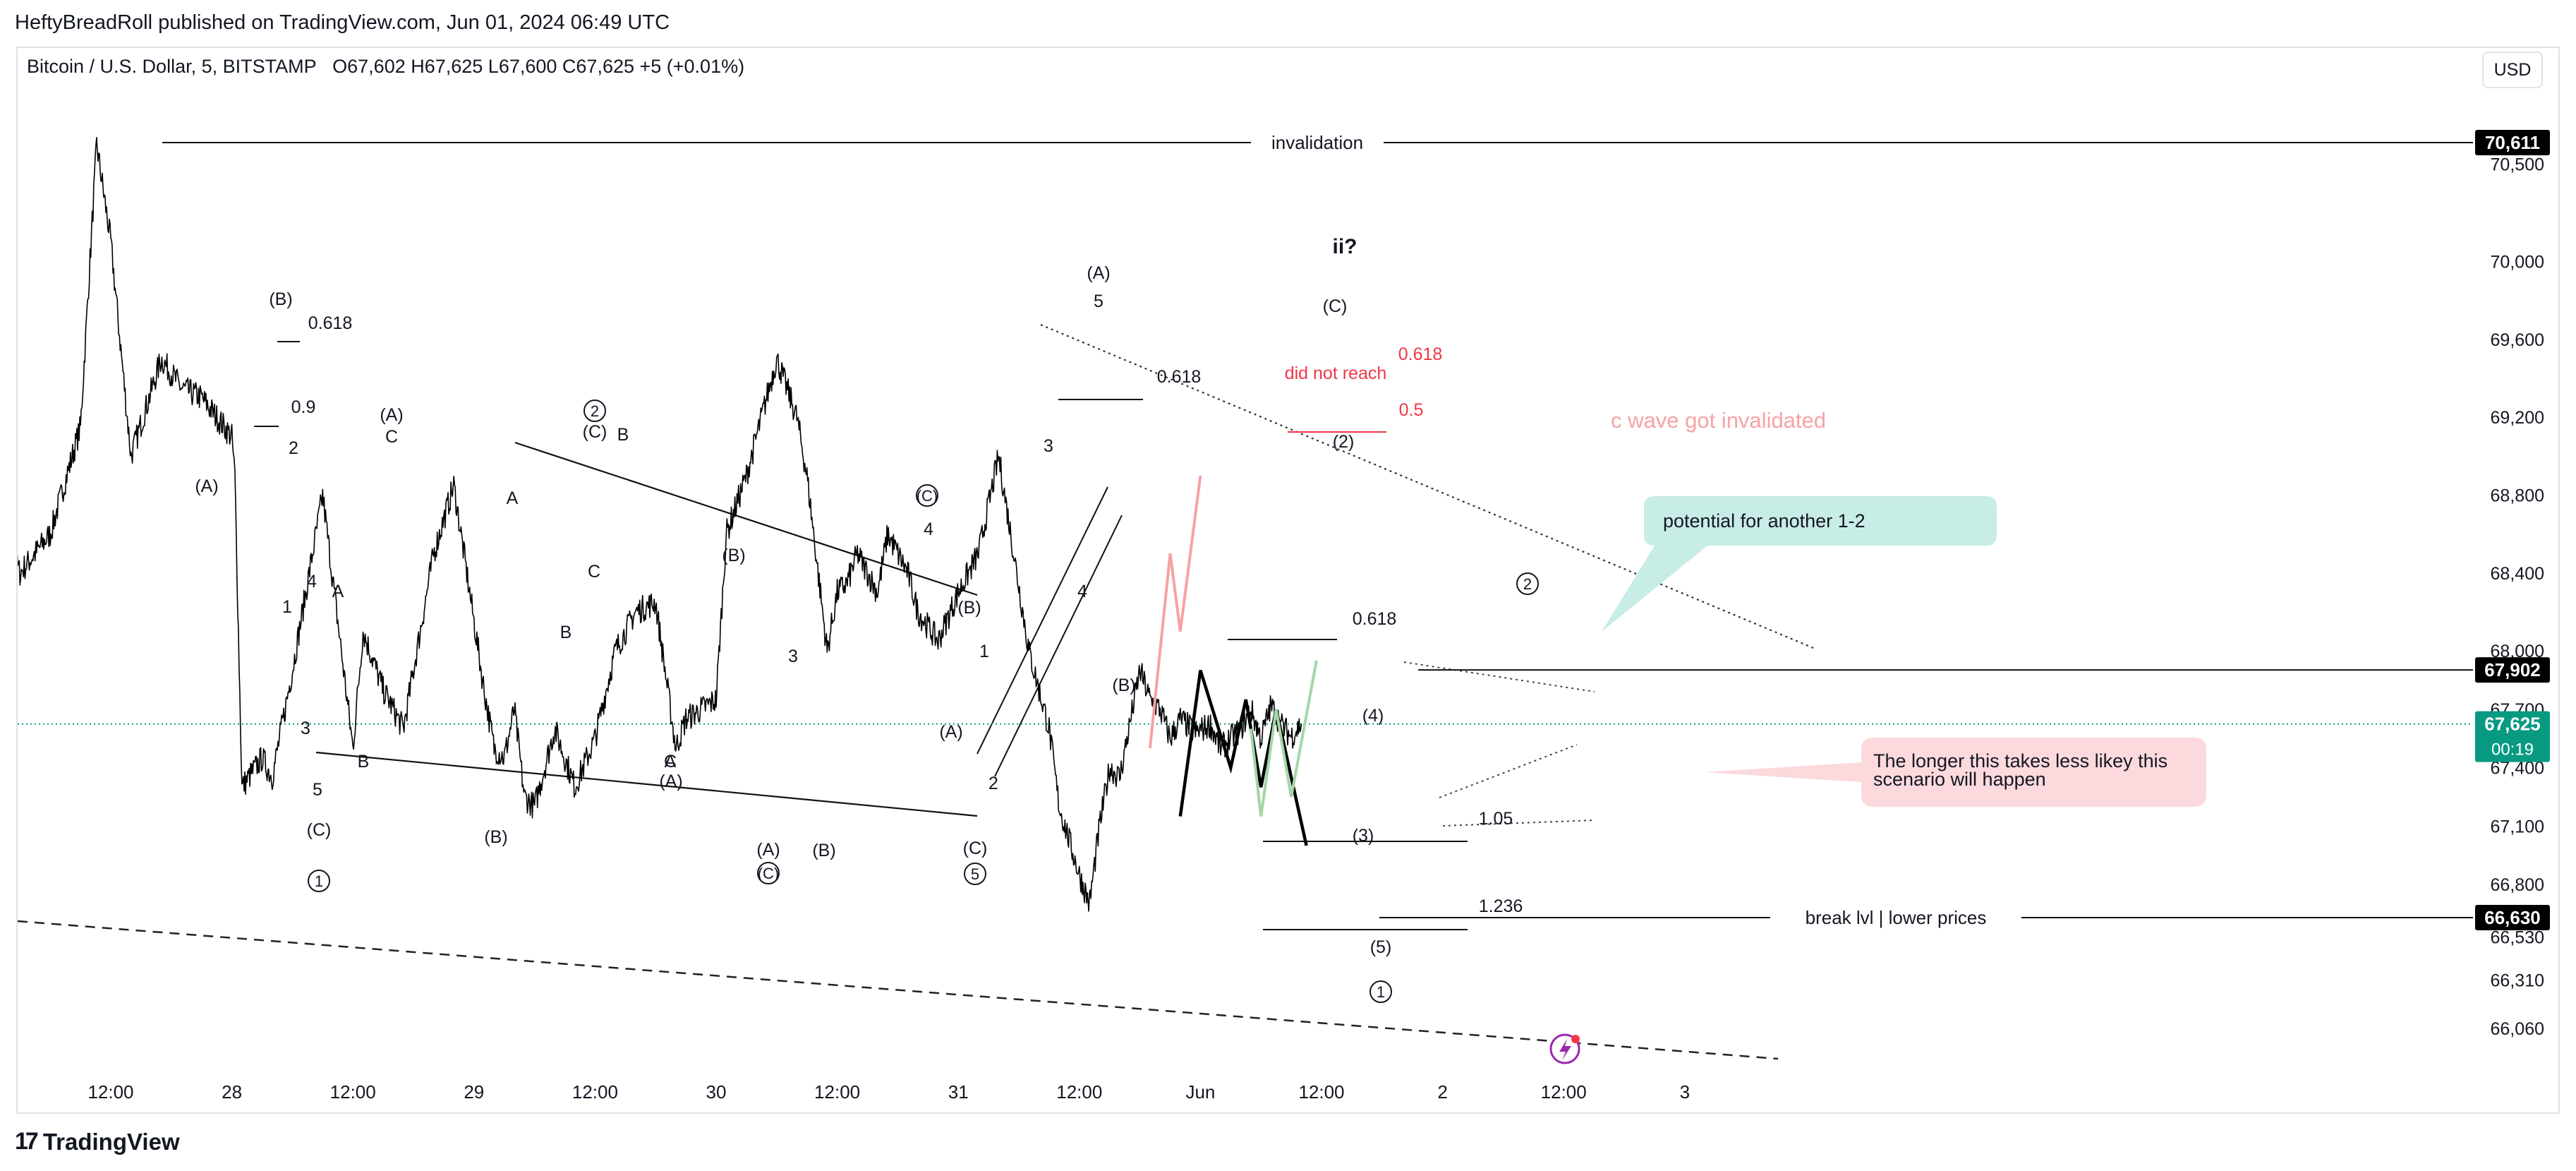 This screenshot has width=2576, height=1171. Describe the element at coordinates (1233, 660) in the screenshot. I see `projection-layer` at that location.